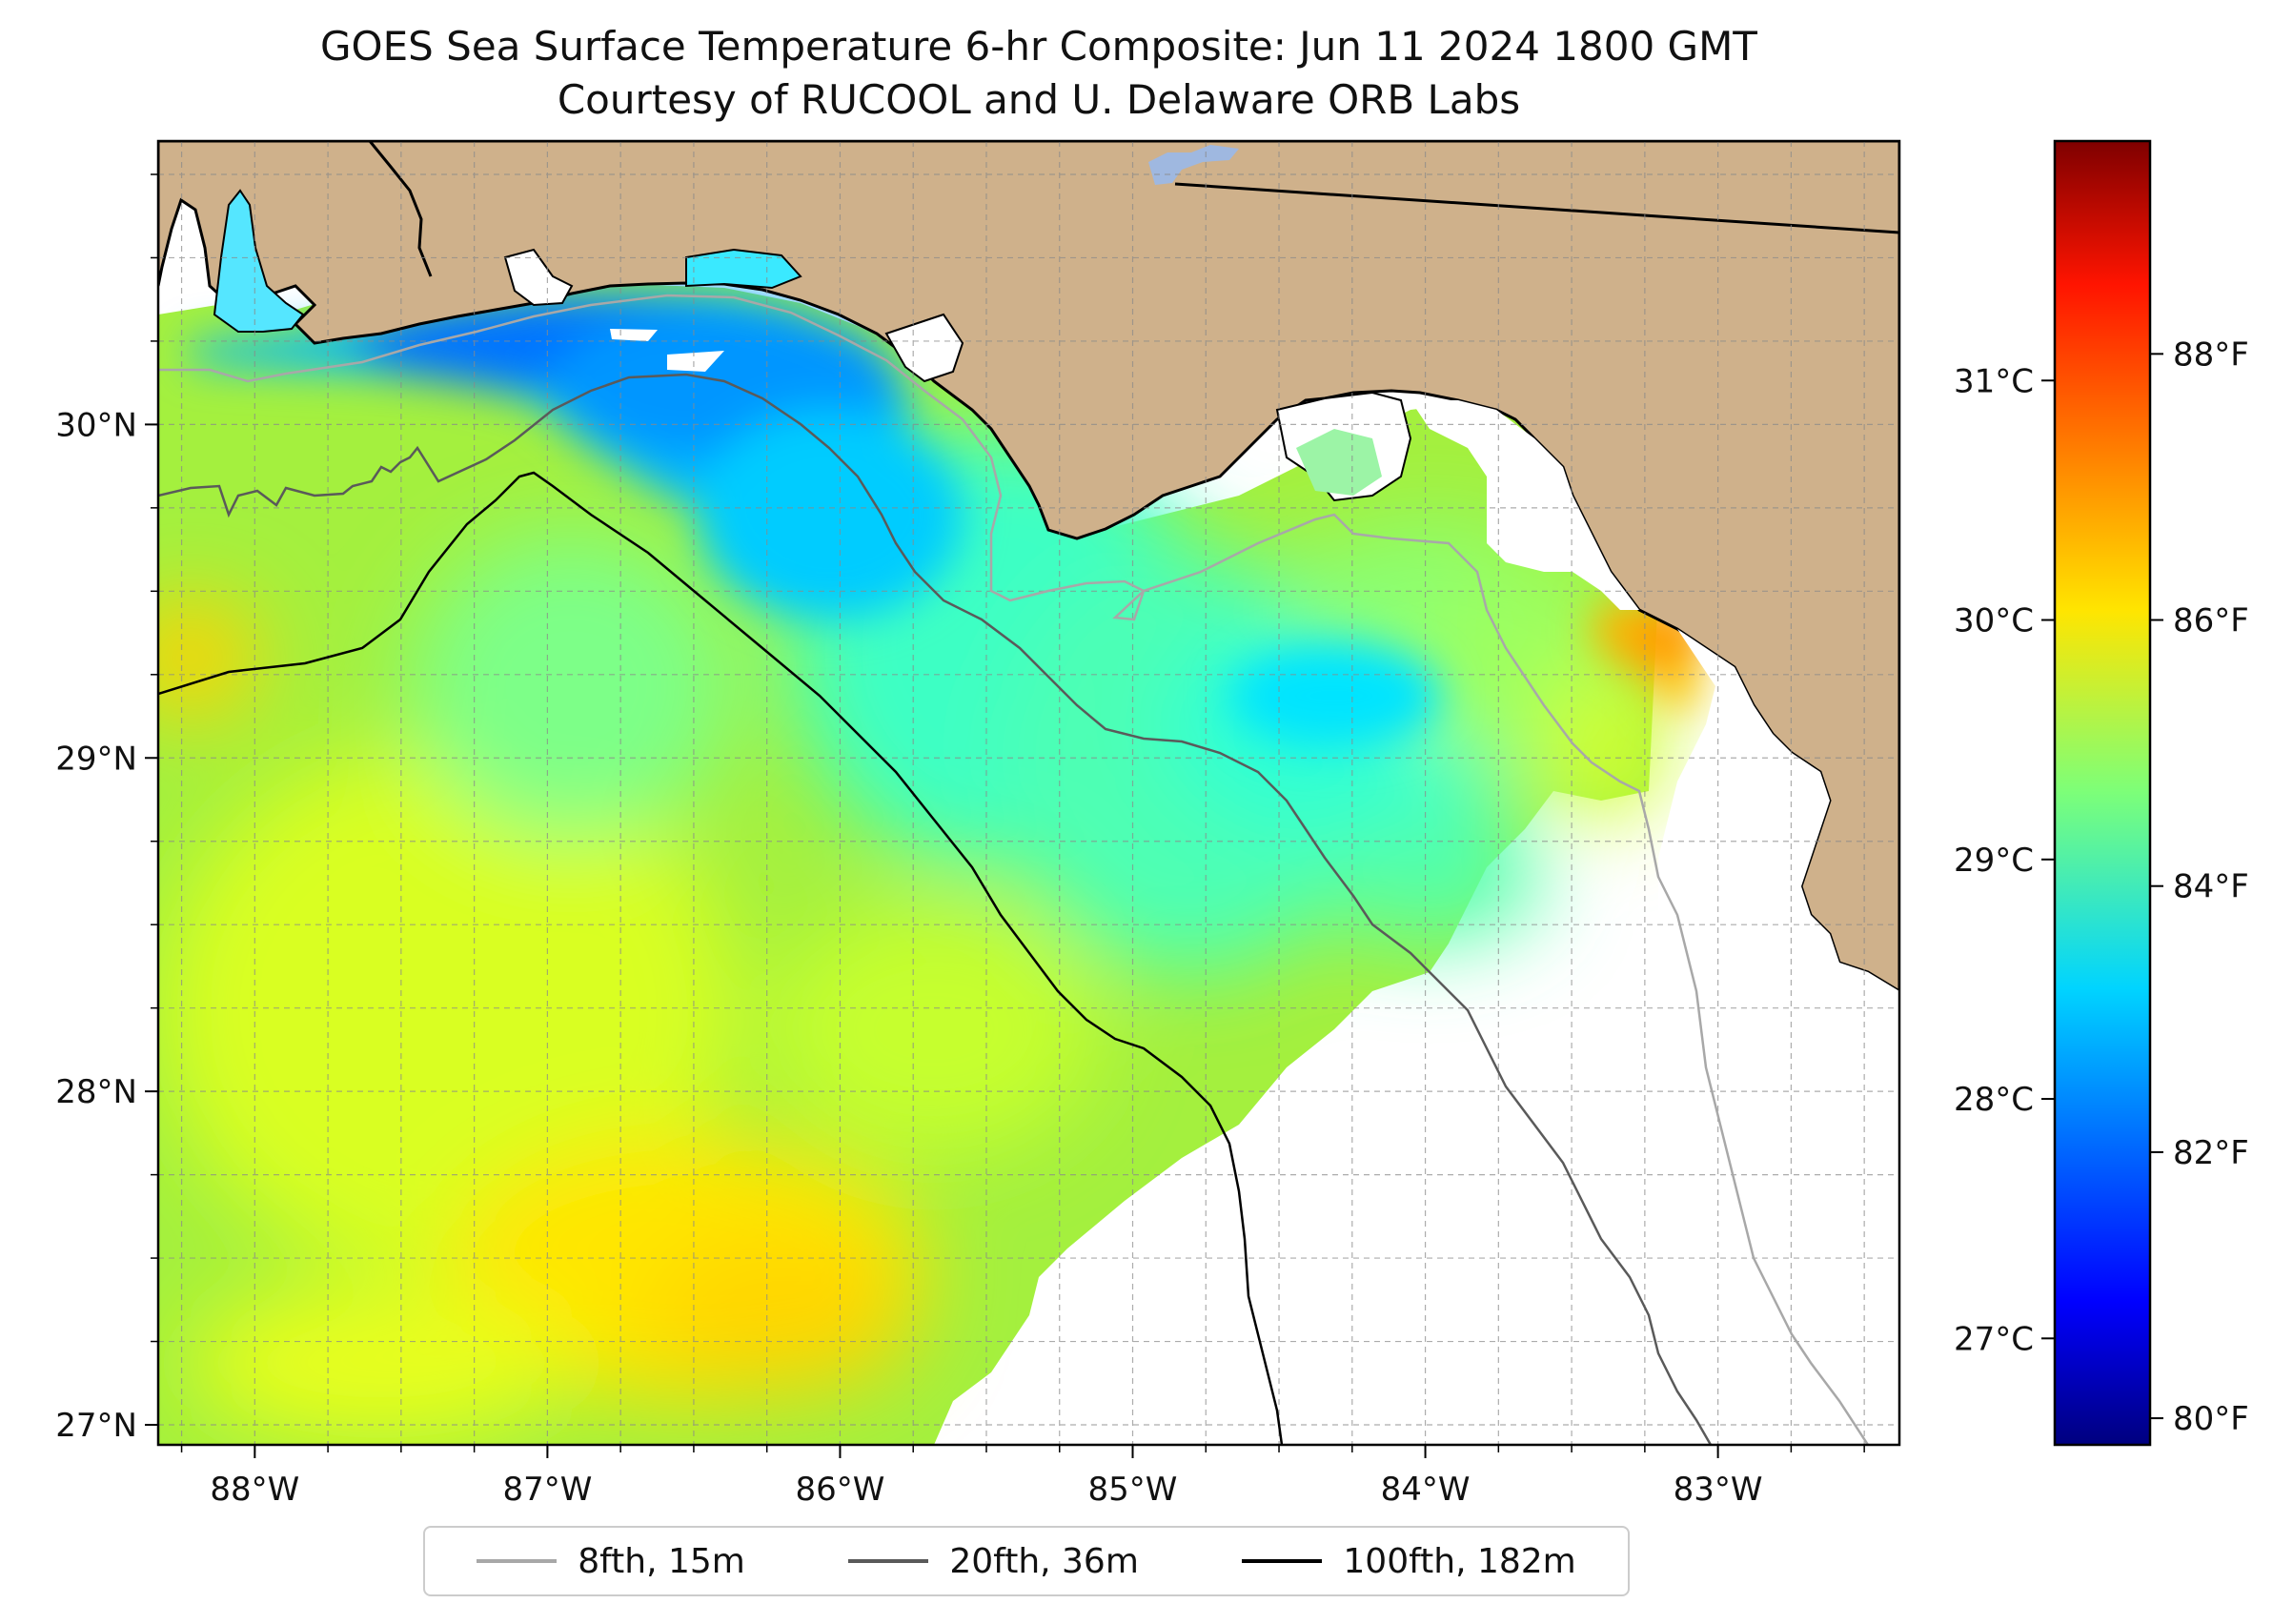 The height and width of the screenshot is (1624, 2293). I want to click on lon-tick-label: 84°W, so click(1426, 1490).